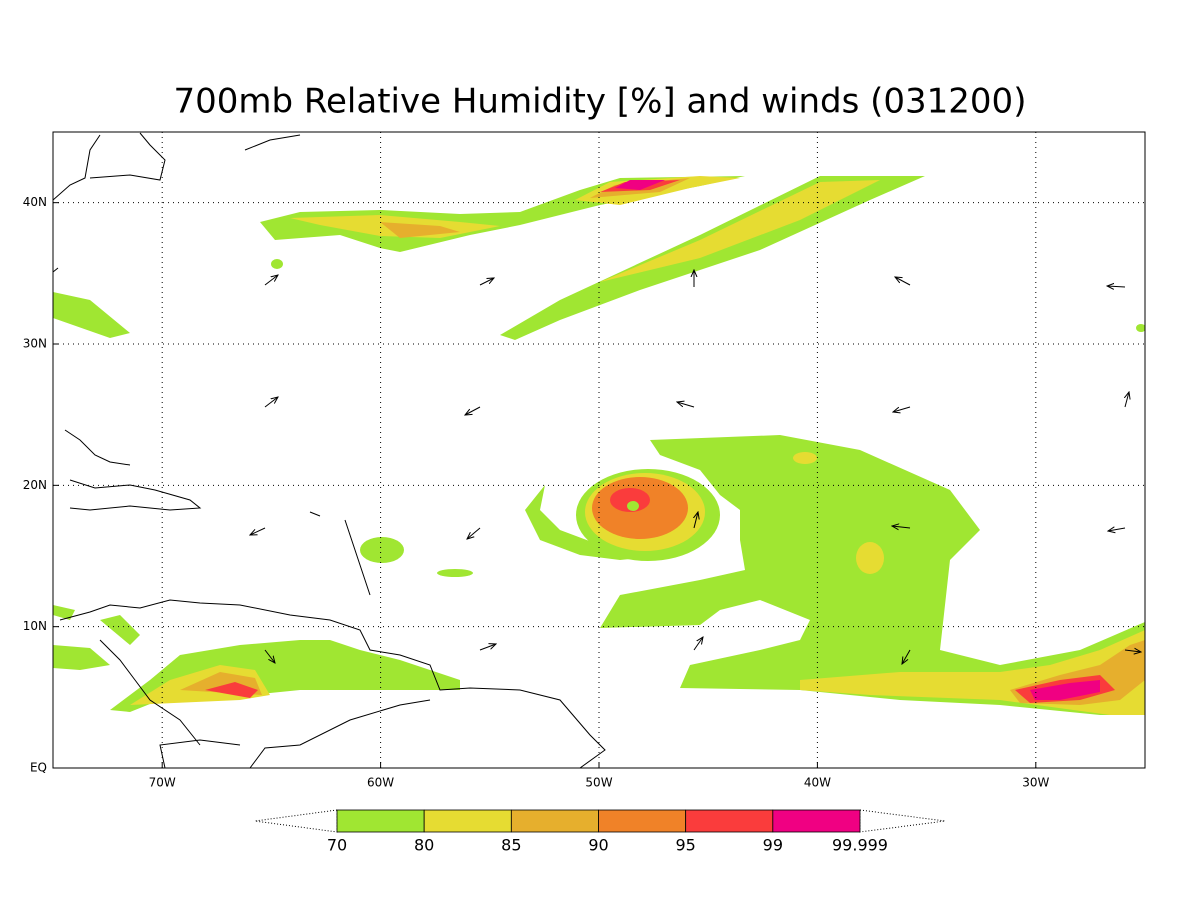 The image size is (1200, 900). Describe the element at coordinates (817, 783) in the screenshot. I see `lon-tick-label: 40W` at that location.